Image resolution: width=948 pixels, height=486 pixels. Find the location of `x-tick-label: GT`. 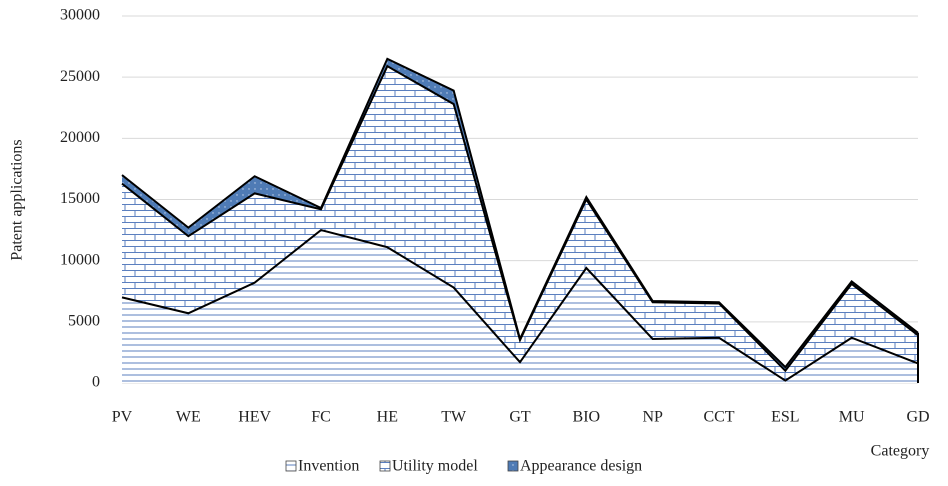

x-tick-label: GT is located at coordinates (520, 417).